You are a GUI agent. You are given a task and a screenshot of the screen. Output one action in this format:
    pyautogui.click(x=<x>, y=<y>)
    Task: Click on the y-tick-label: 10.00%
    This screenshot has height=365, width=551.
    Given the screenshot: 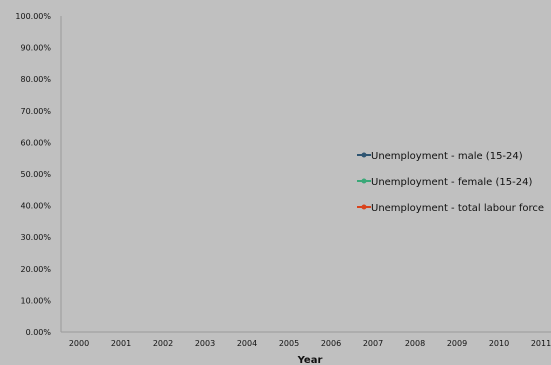 What is the action you would take?
    pyautogui.click(x=35, y=300)
    